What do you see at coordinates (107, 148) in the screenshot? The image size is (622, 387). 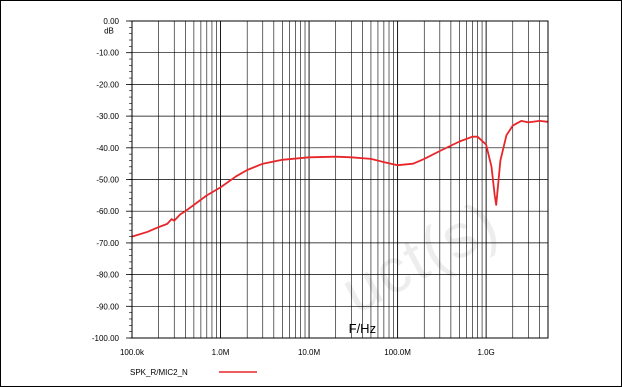 I see `y-tick-label: -40.00` at bounding box center [107, 148].